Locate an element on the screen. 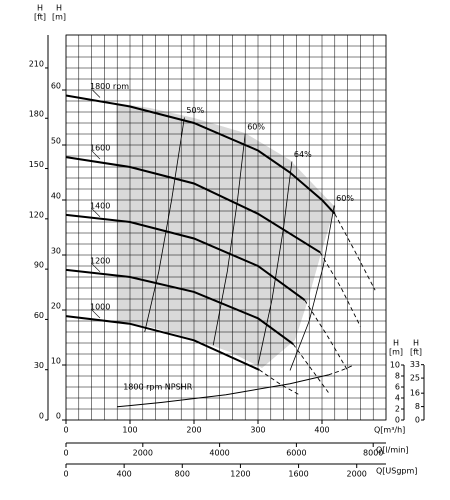 The height and width of the screenshot is (500, 450). y-axis-unit: [m] is located at coordinates (59, 17).